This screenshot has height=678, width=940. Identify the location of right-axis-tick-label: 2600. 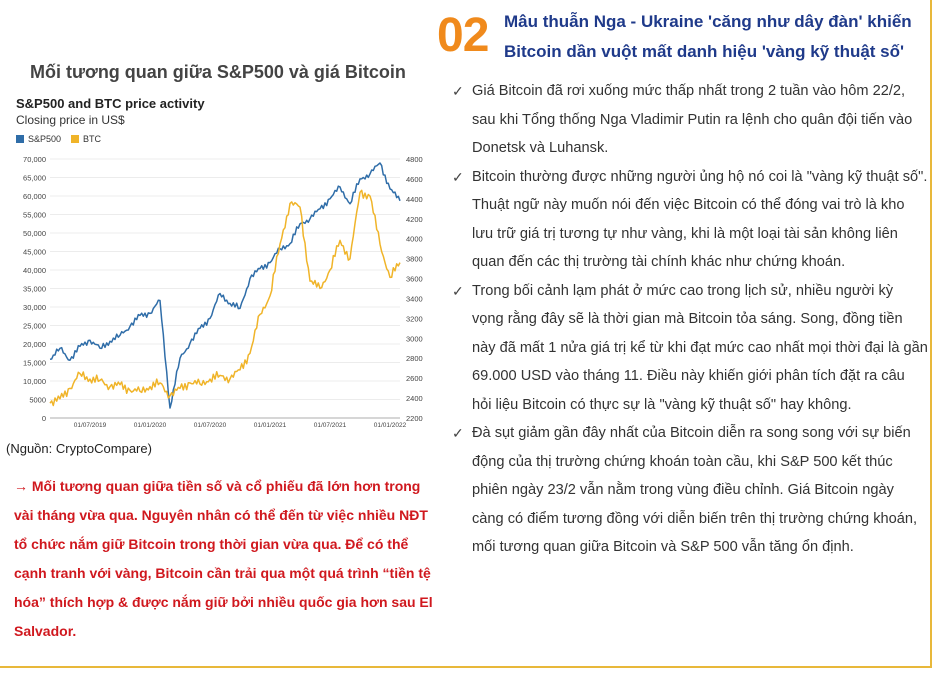
(414, 378).